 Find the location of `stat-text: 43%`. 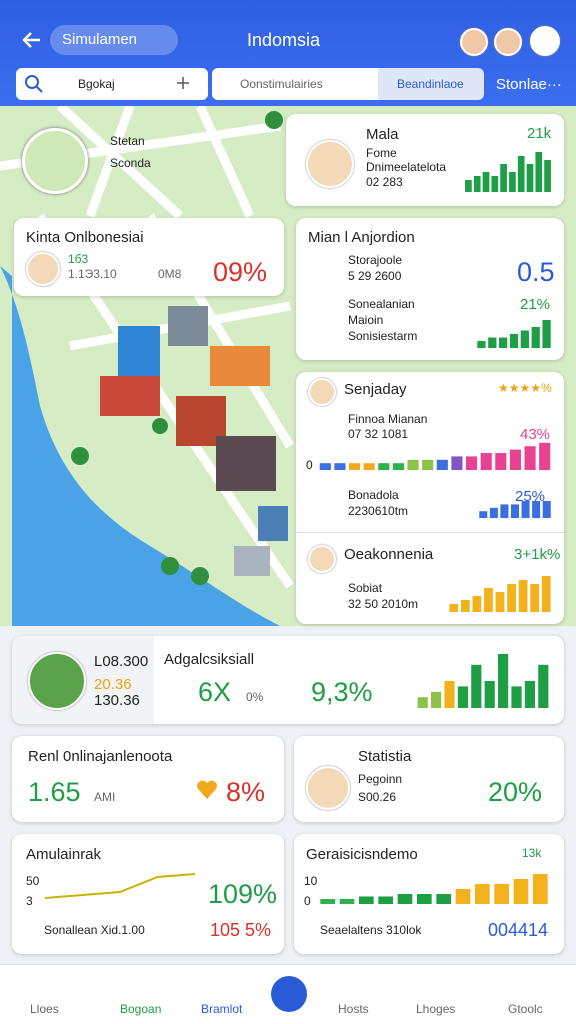

stat-text: 43% is located at coordinates (535, 434).